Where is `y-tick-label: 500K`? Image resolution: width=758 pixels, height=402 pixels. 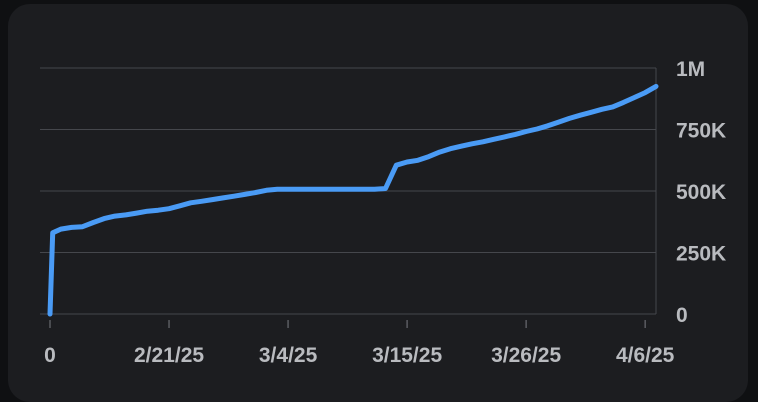
y-tick-label: 500K is located at coordinates (701, 192).